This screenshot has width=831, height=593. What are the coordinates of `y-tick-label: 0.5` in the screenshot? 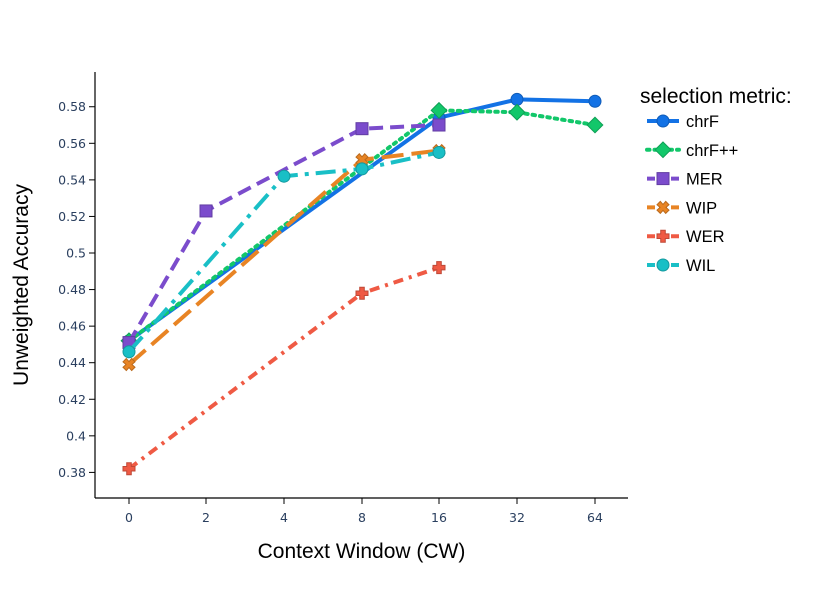 It's located at (76, 253).